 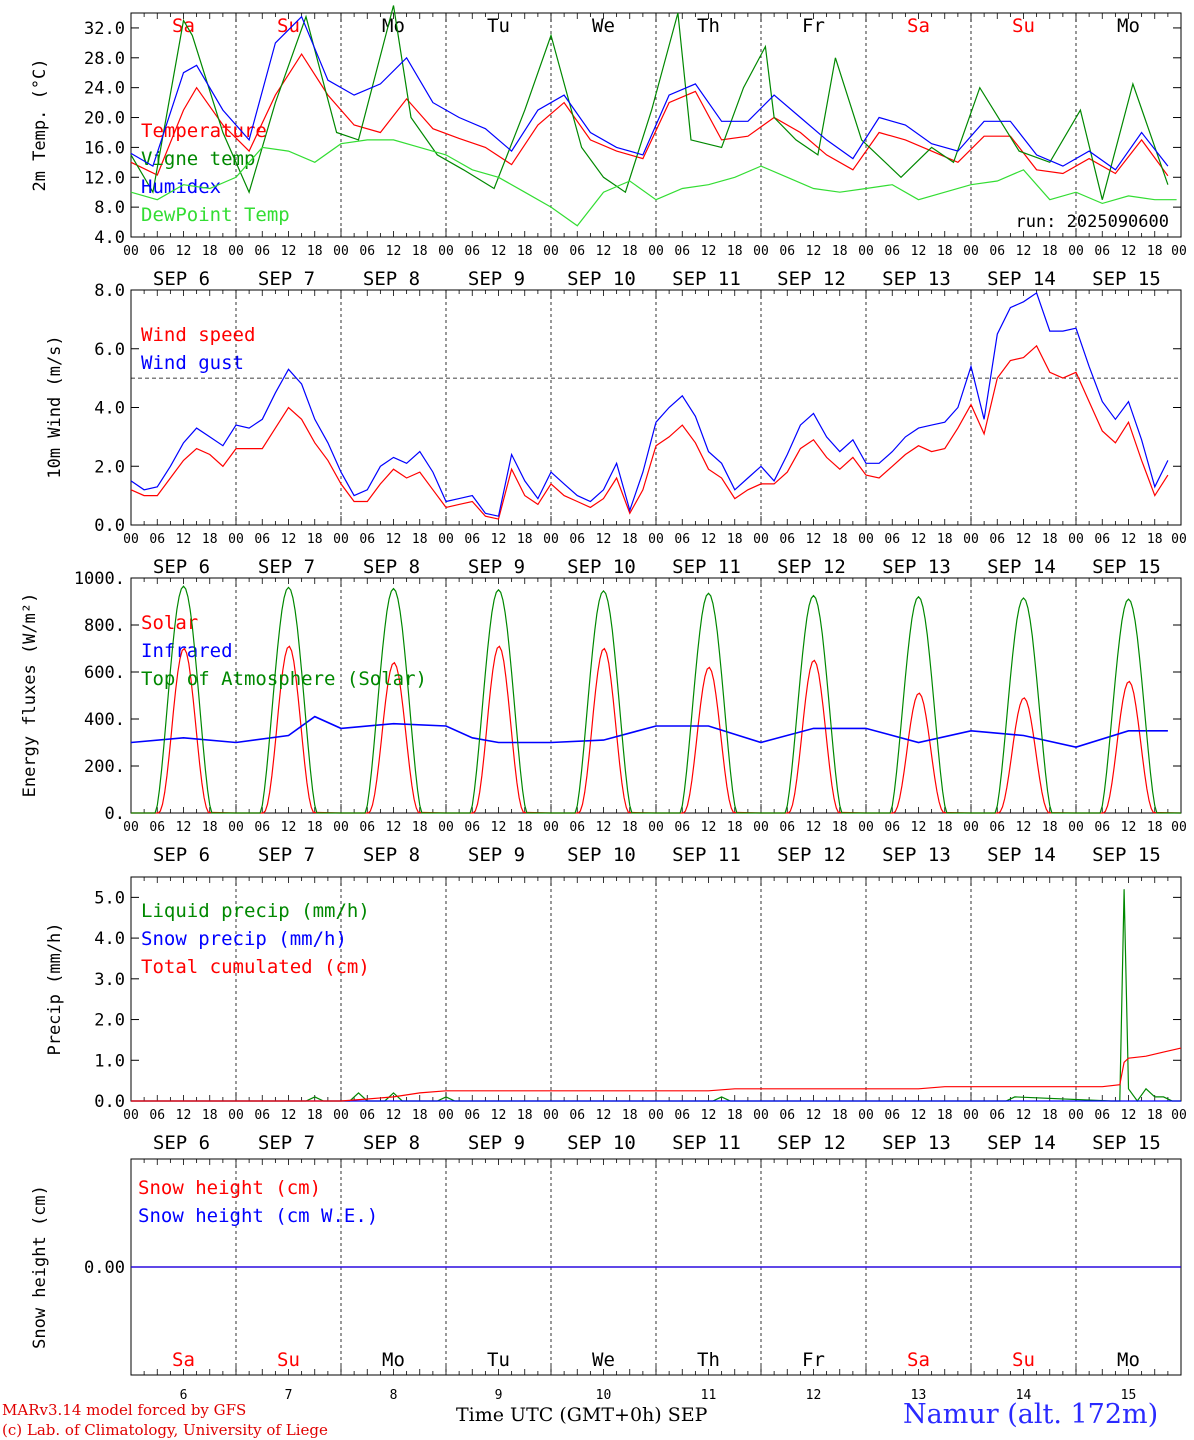 What do you see at coordinates (229, 1188) in the screenshot?
I see `legend-entry: Snow height (cm)` at bounding box center [229, 1188].